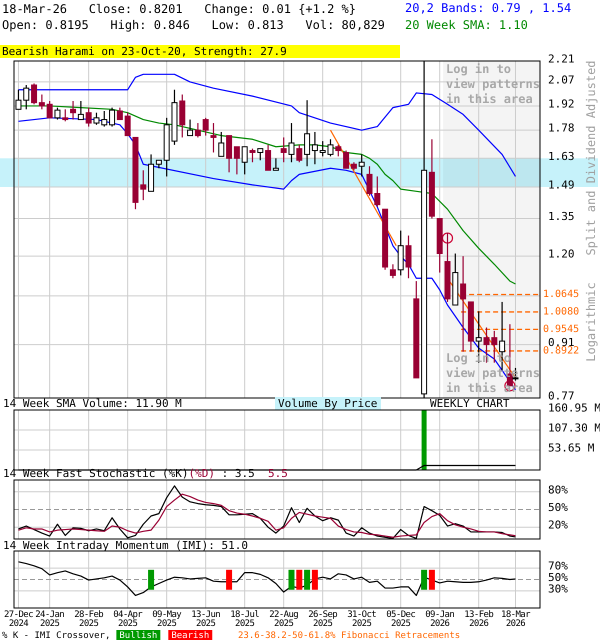 This screenshot has height=640, width=600. Describe the element at coordinates (558, 566) in the screenshot. I see `y-tick-label: 70%` at that location.